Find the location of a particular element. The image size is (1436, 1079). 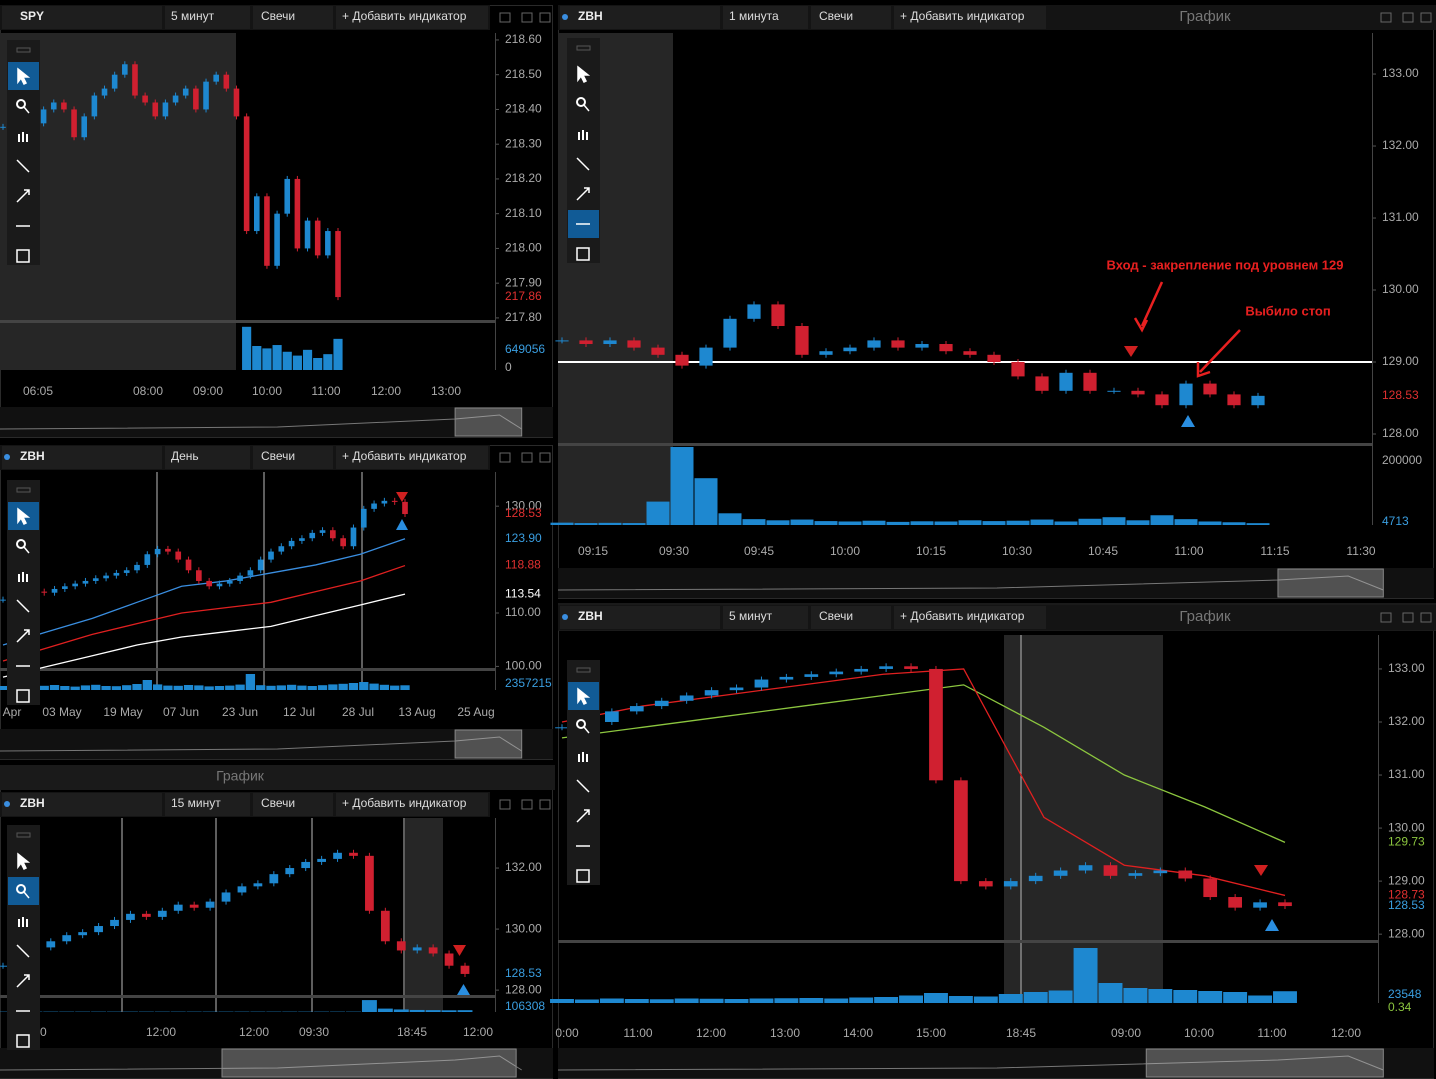

chart-style: Свечи is located at coordinates (278, 16).